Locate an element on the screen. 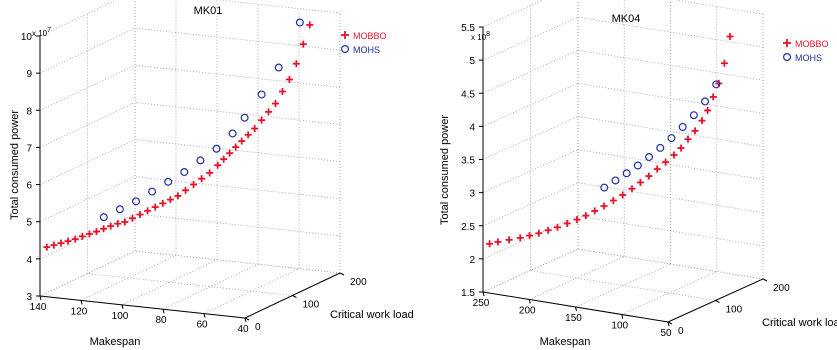  z-exponent: 7 is located at coordinates (49, 30).